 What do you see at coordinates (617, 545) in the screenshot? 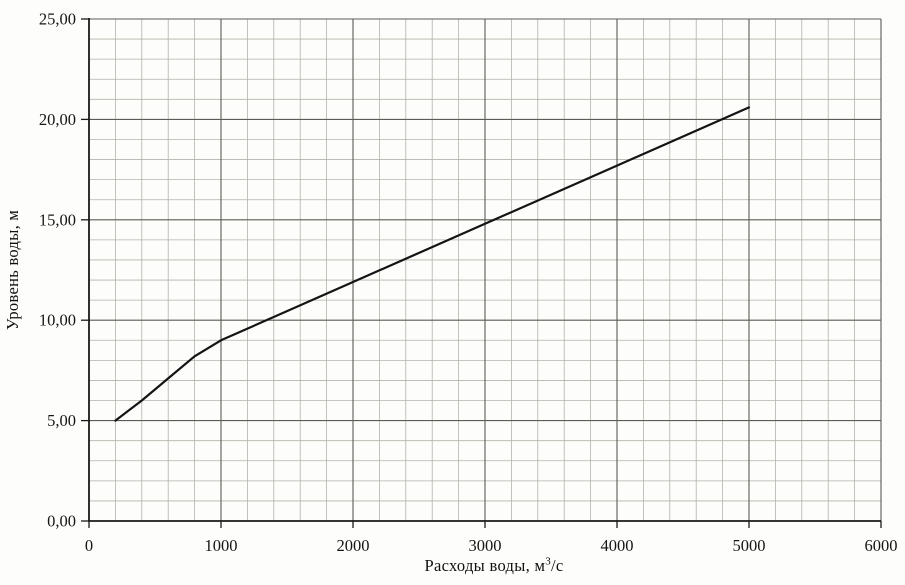
I see `x-tick-label: 4000` at bounding box center [617, 545].